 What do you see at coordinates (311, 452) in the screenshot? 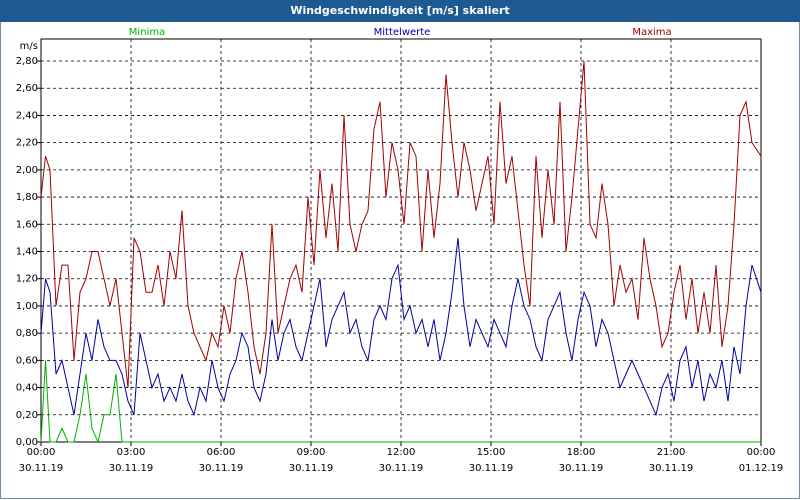
I see `x-tick-label-time: 09:00` at bounding box center [311, 452].